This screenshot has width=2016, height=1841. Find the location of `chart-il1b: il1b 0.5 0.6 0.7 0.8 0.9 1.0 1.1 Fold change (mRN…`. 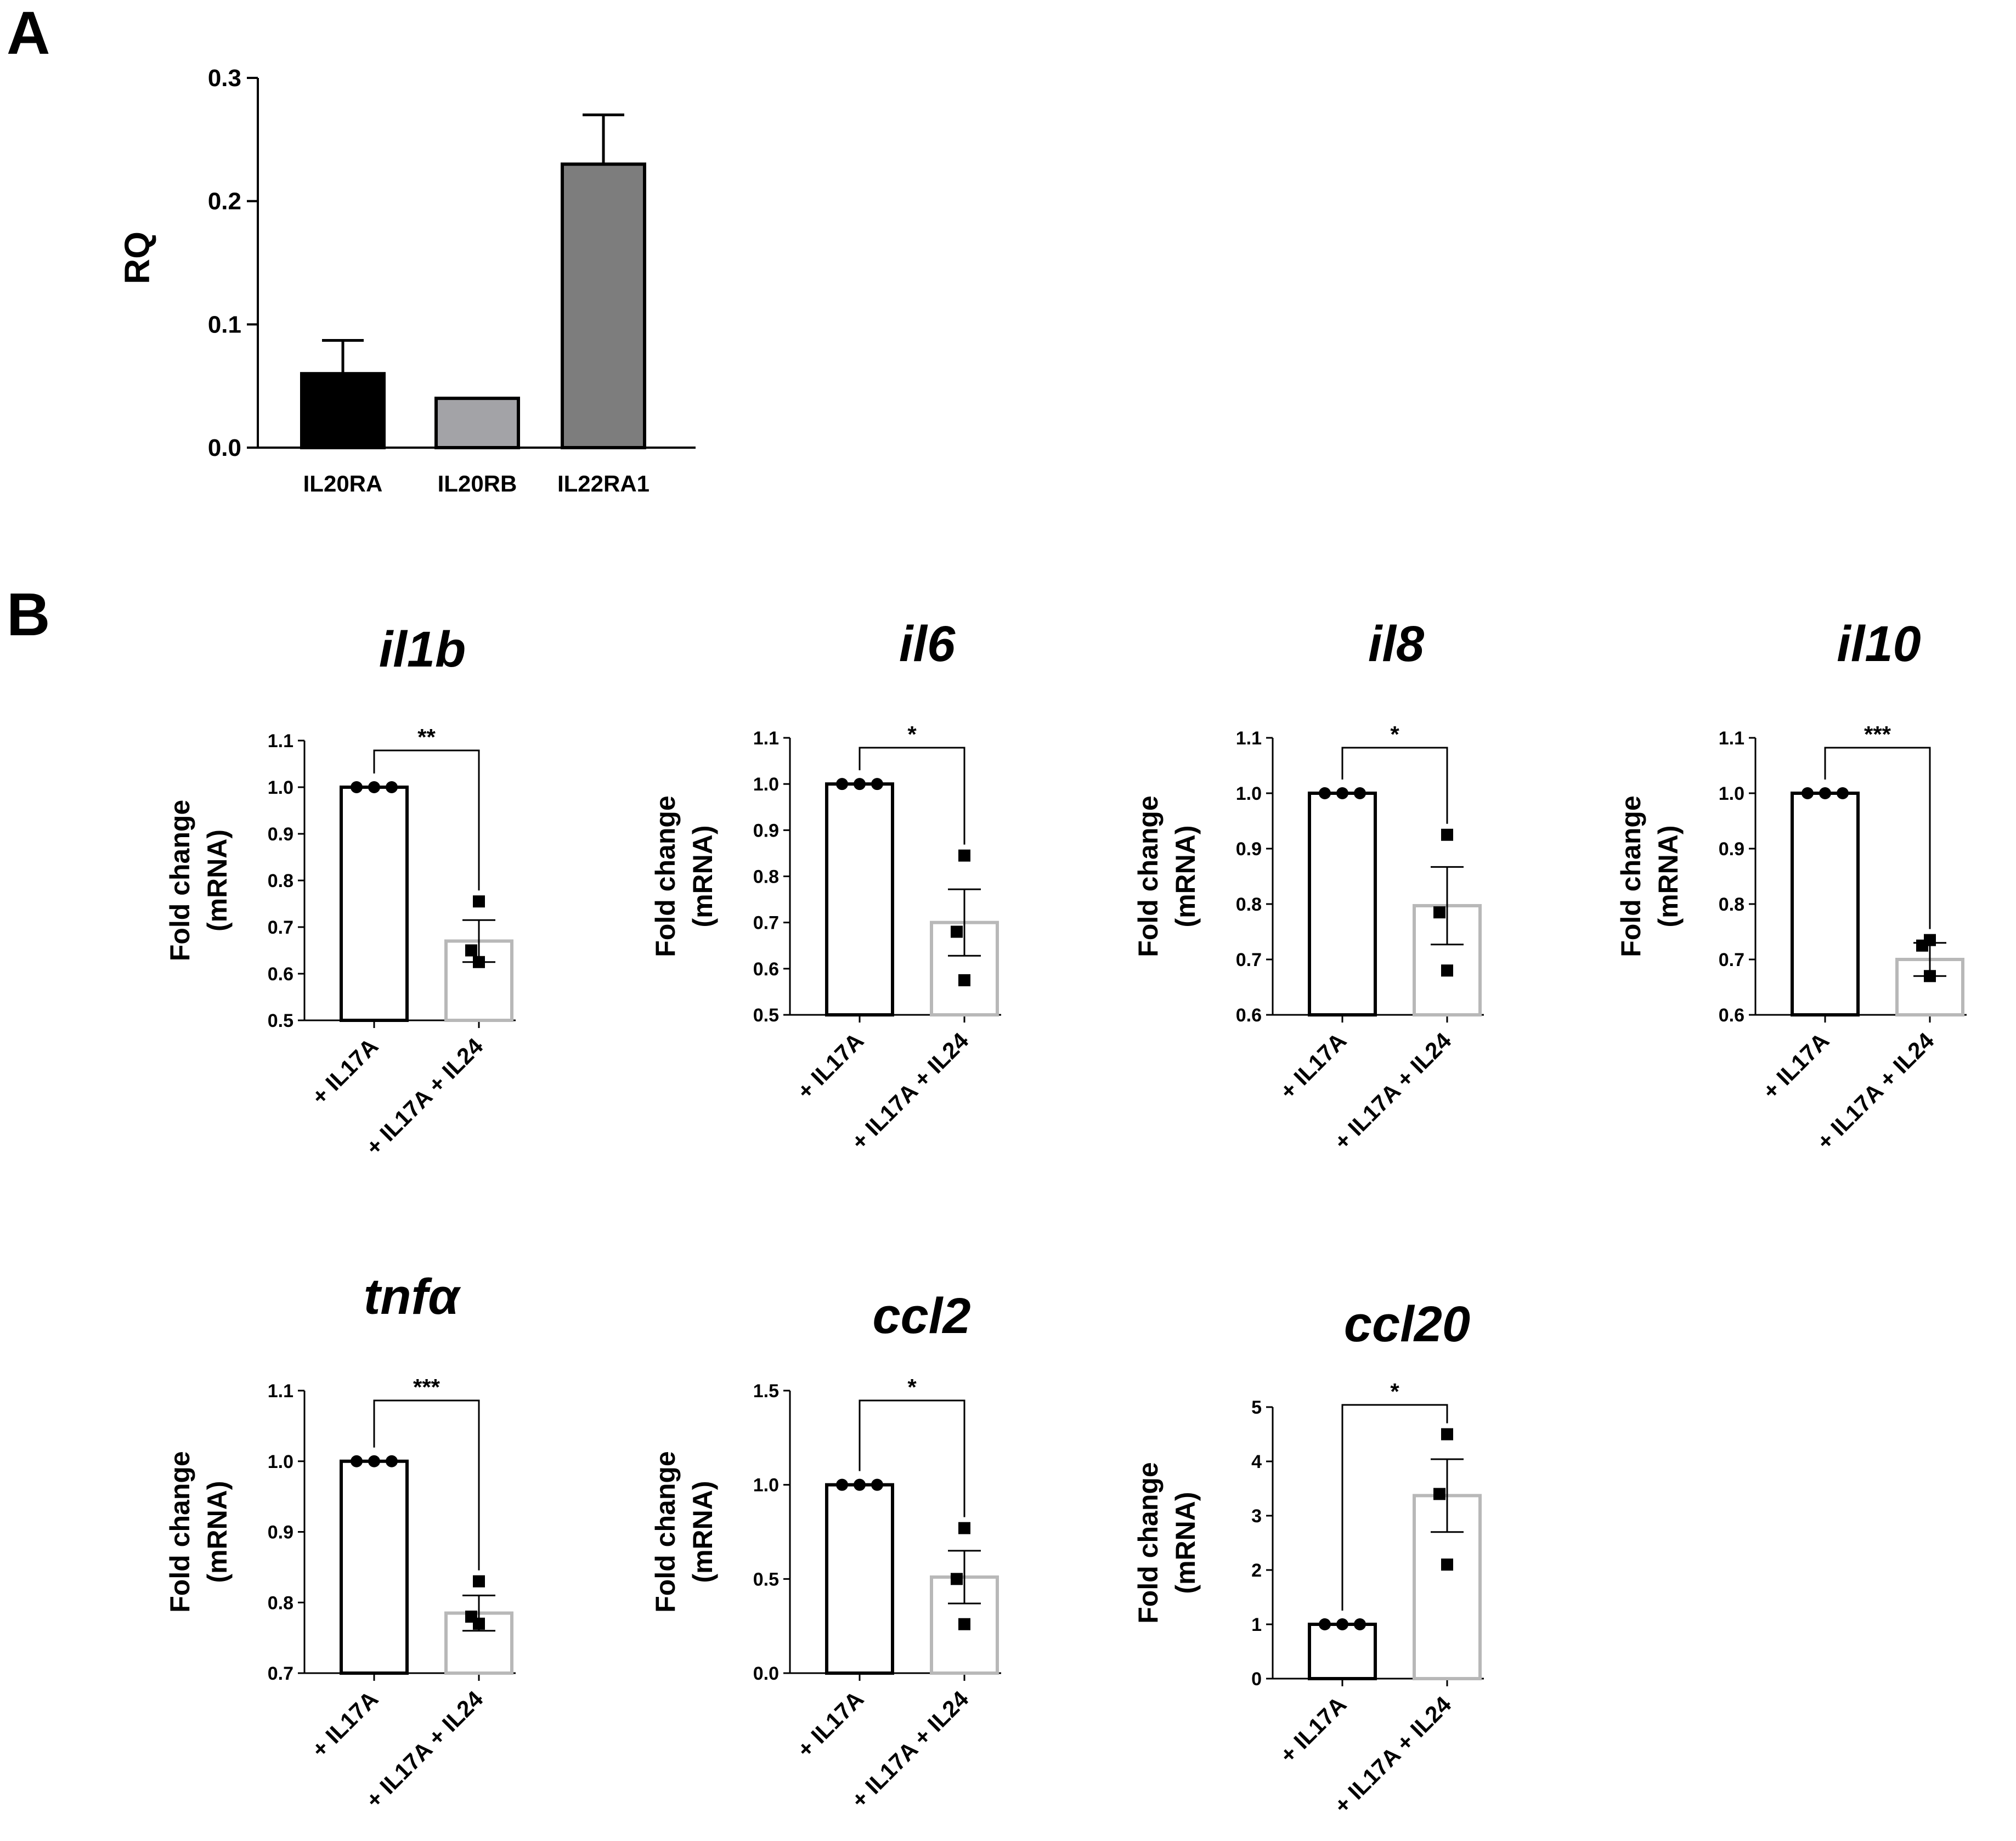

chart-il1b: il1b 0.5 0.6 0.7 0.8 0.9 1.0 1.1 Fold change (mRN… is located at coordinates (340, 891).